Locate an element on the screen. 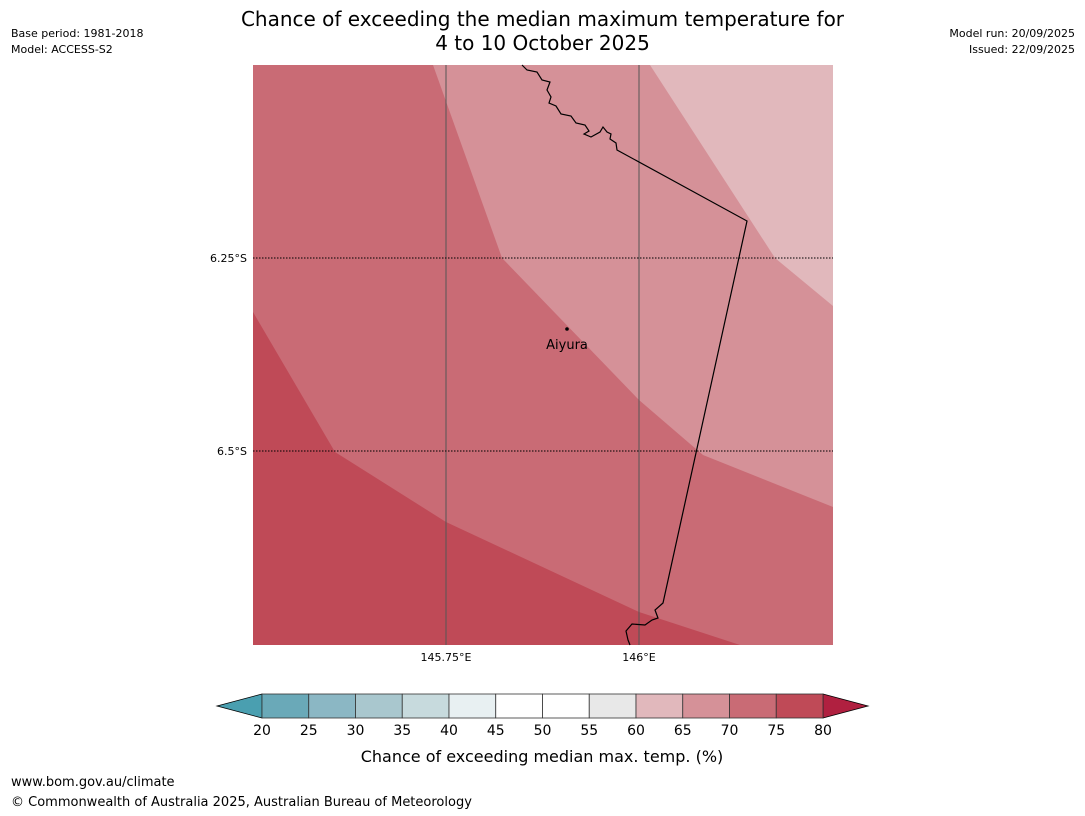  colorbar-tick-label: 20 is located at coordinates (262, 731).